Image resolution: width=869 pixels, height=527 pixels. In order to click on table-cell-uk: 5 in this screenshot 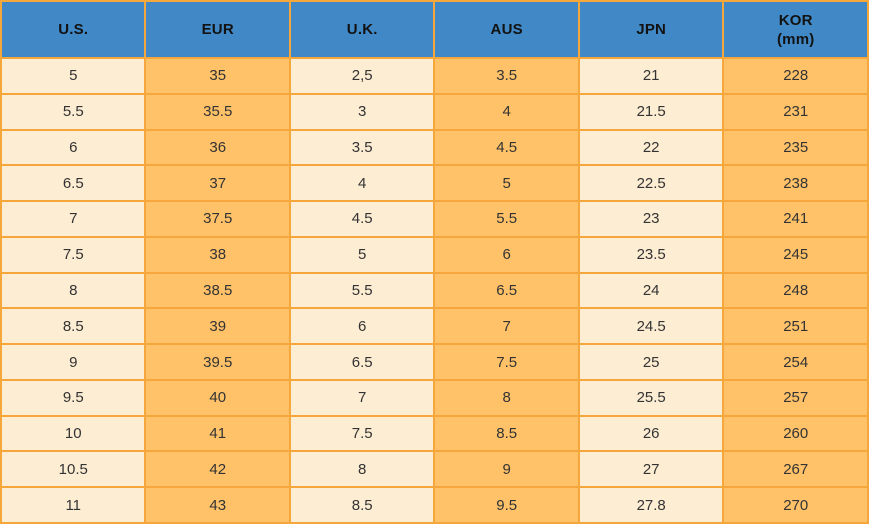, I will do `click(362, 254)`.